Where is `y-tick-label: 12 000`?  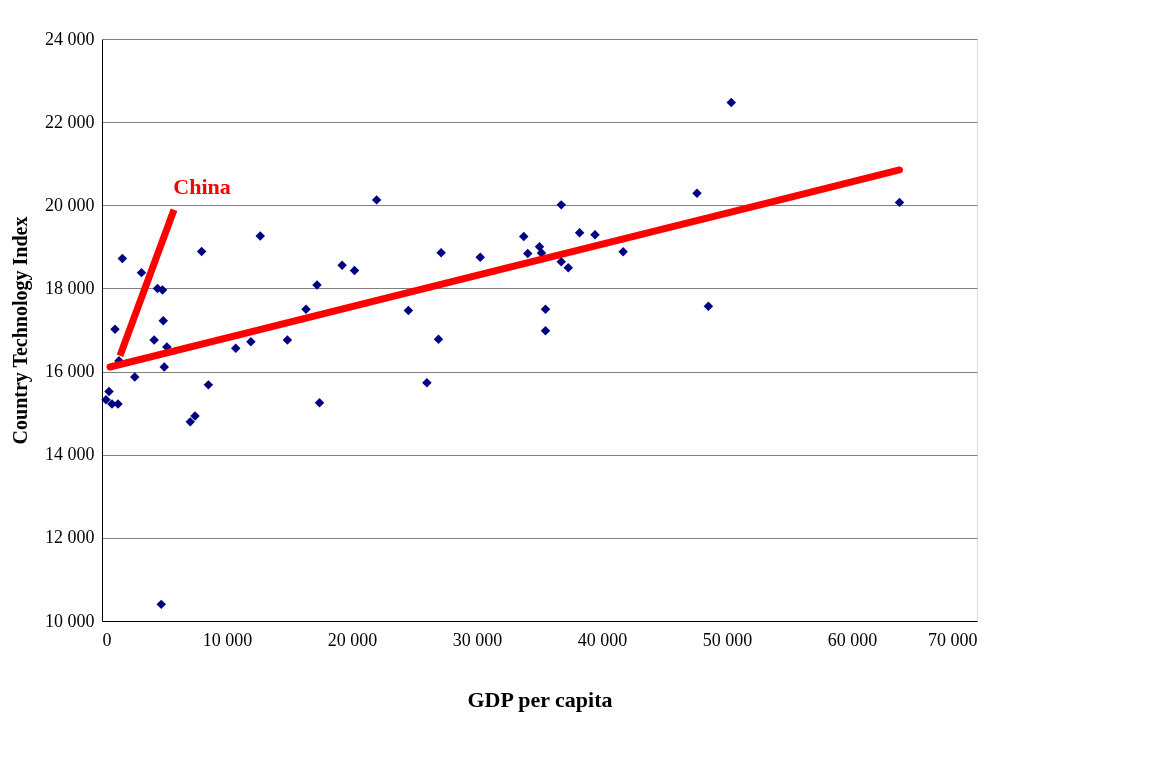 y-tick-label: 12 000 is located at coordinates (70, 537).